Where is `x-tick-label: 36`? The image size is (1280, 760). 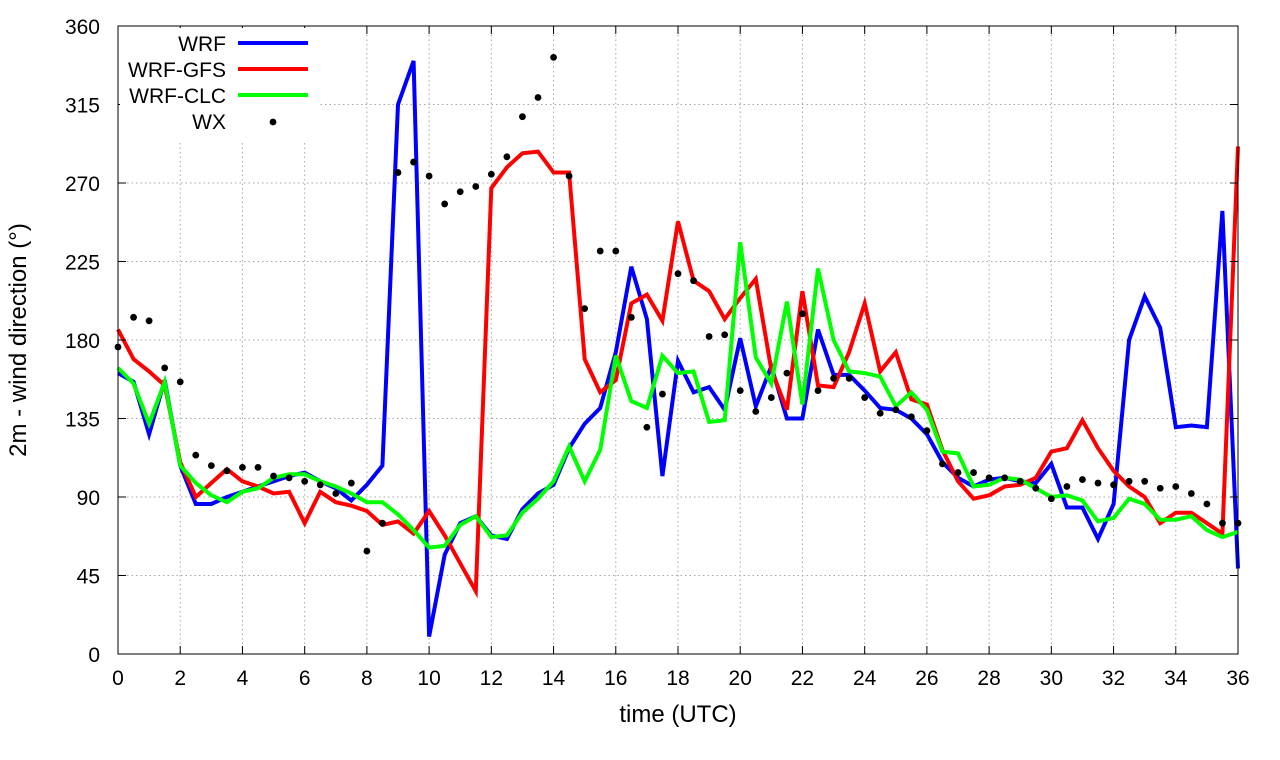
x-tick-label: 36 is located at coordinates (1237, 678).